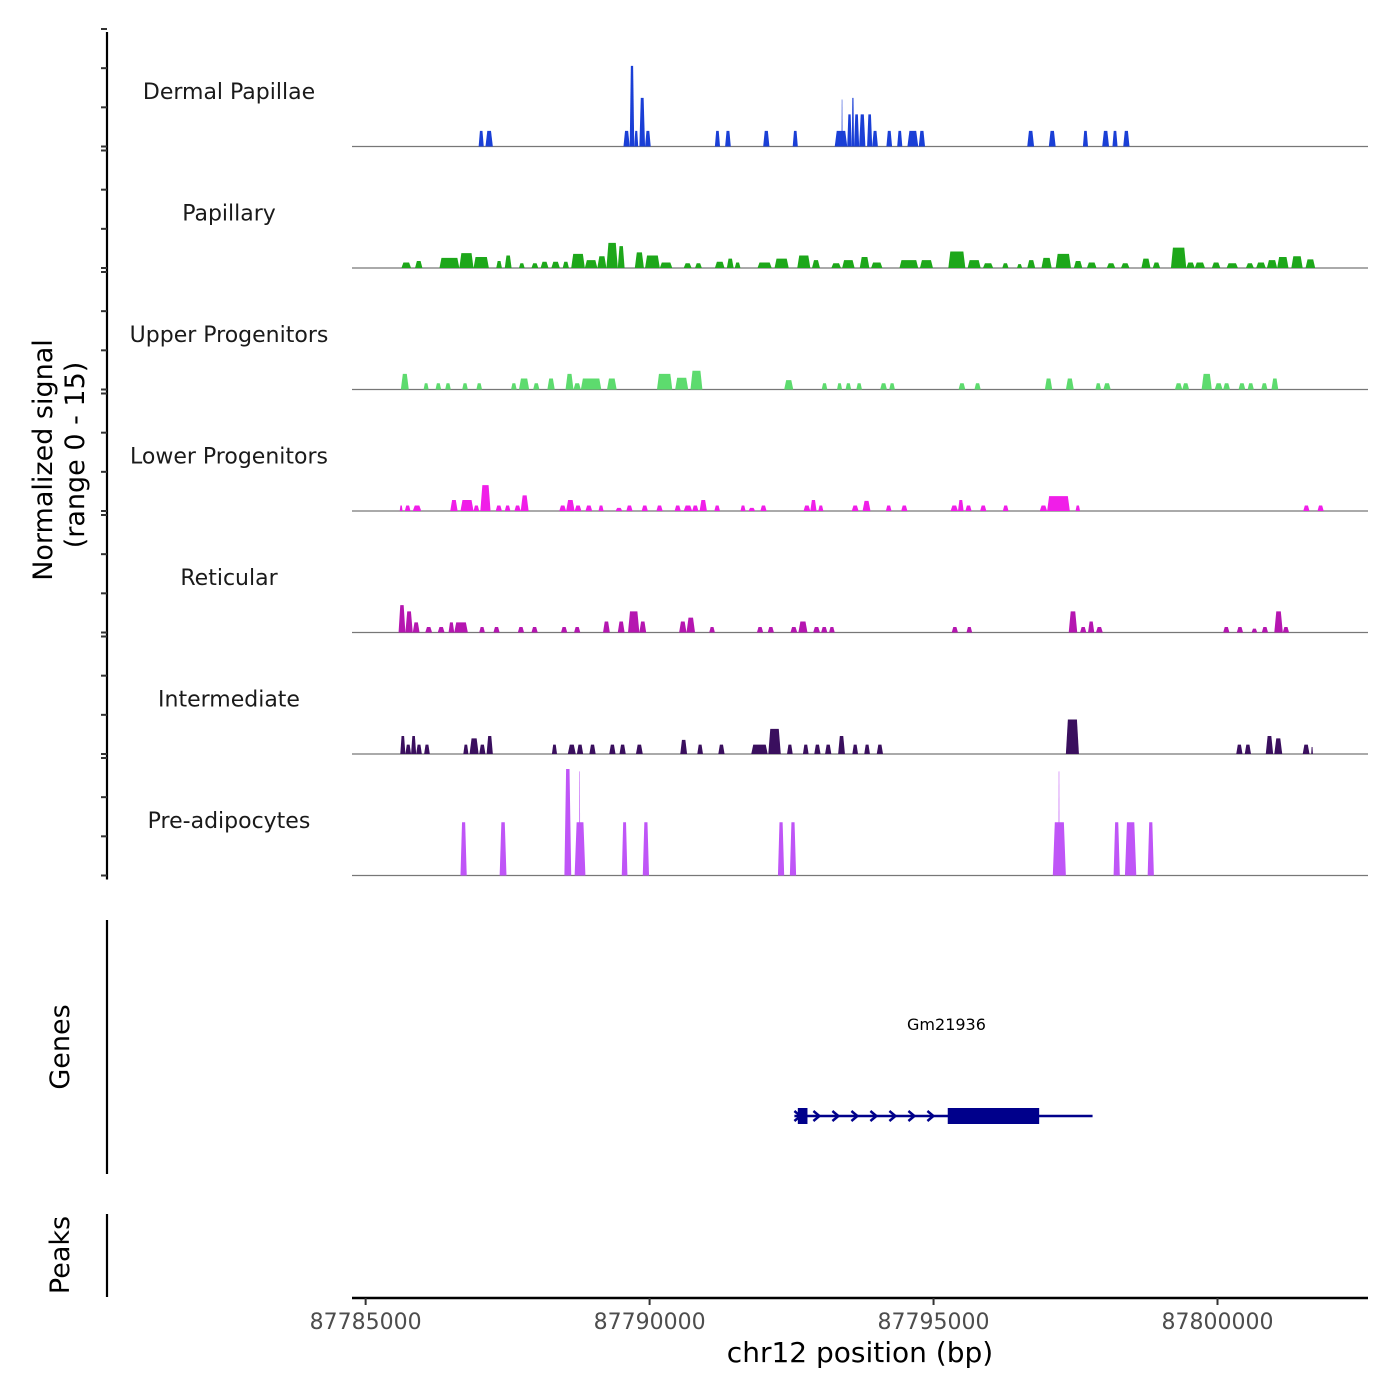  What do you see at coordinates (229, 457) in the screenshot?
I see `track-label: Lower Progenitors` at bounding box center [229, 457].